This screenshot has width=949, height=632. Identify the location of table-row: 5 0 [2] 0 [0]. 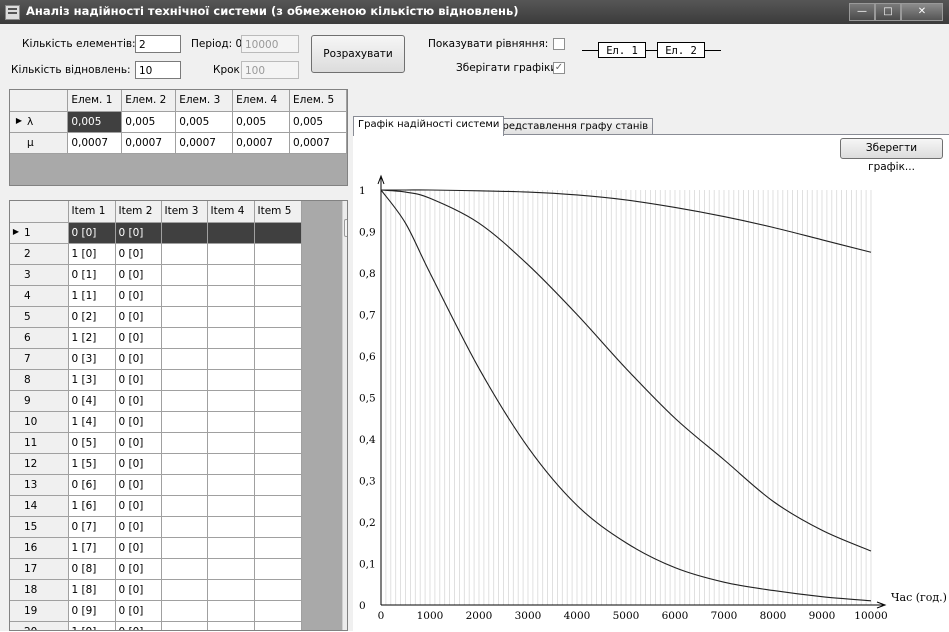
(156, 317).